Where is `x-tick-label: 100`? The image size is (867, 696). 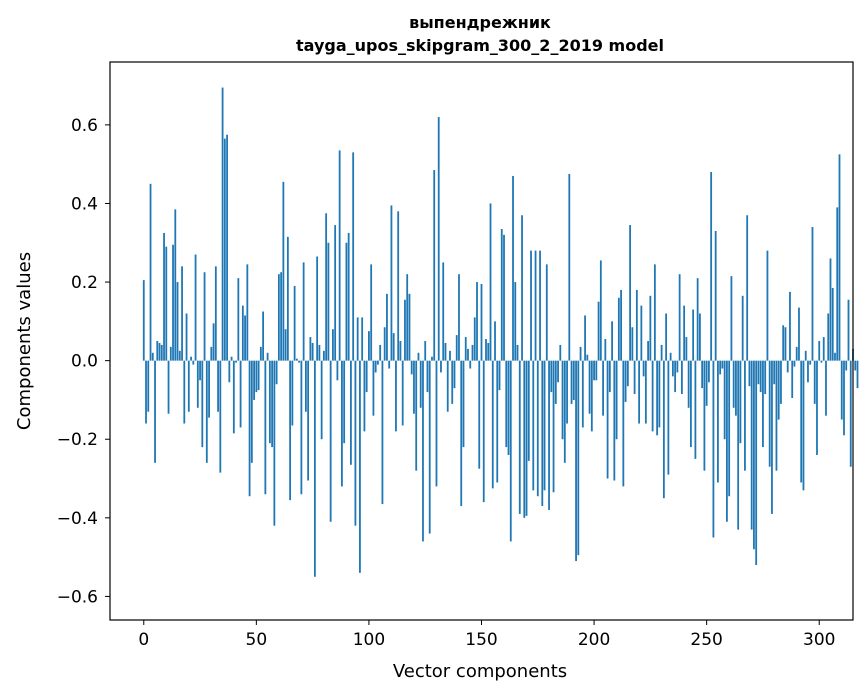 x-tick-label: 100 is located at coordinates (369, 640).